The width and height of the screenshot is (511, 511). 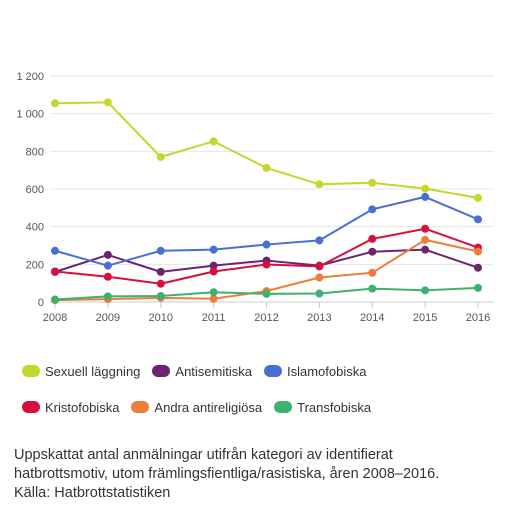 I want to click on legend-label: Kristofobiska, so click(x=82, y=407).